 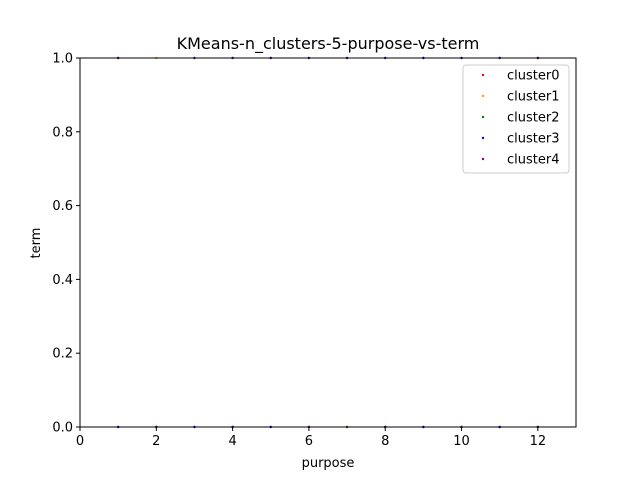 I want to click on y-tick-label-1: 0.2, so click(x=62, y=354).